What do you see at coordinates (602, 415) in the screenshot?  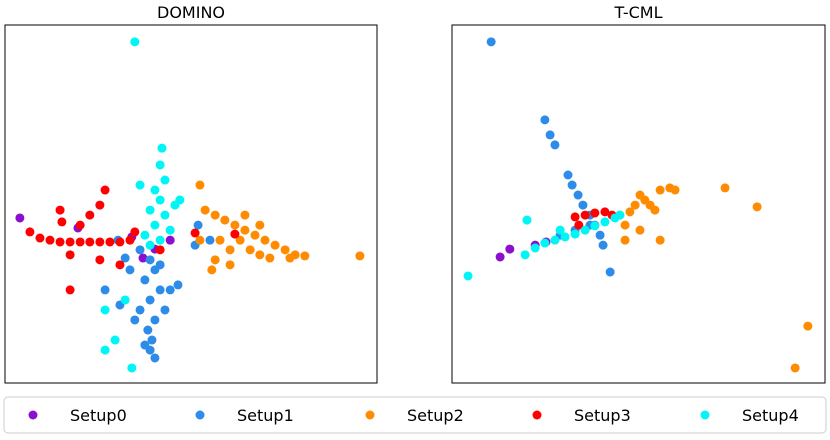 I see `legend-label: Setup3` at bounding box center [602, 415].